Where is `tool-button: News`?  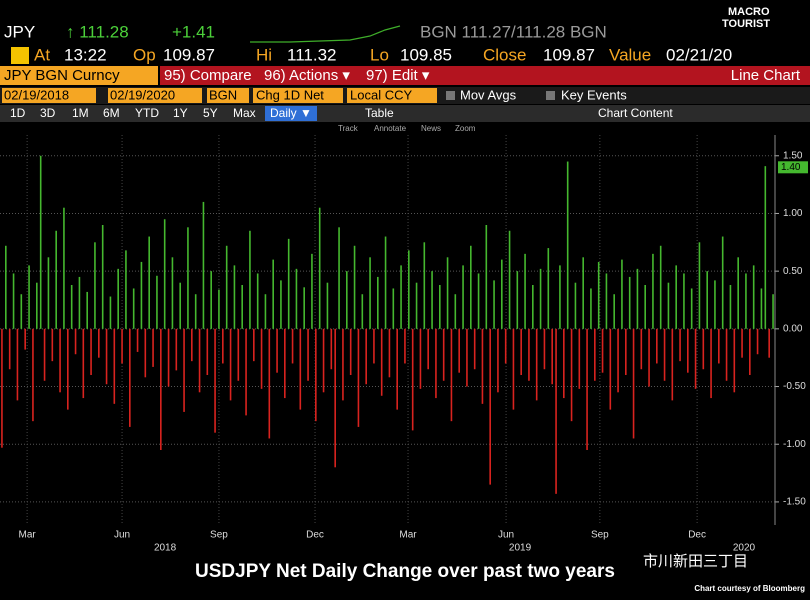 tool-button: News is located at coordinates (431, 128).